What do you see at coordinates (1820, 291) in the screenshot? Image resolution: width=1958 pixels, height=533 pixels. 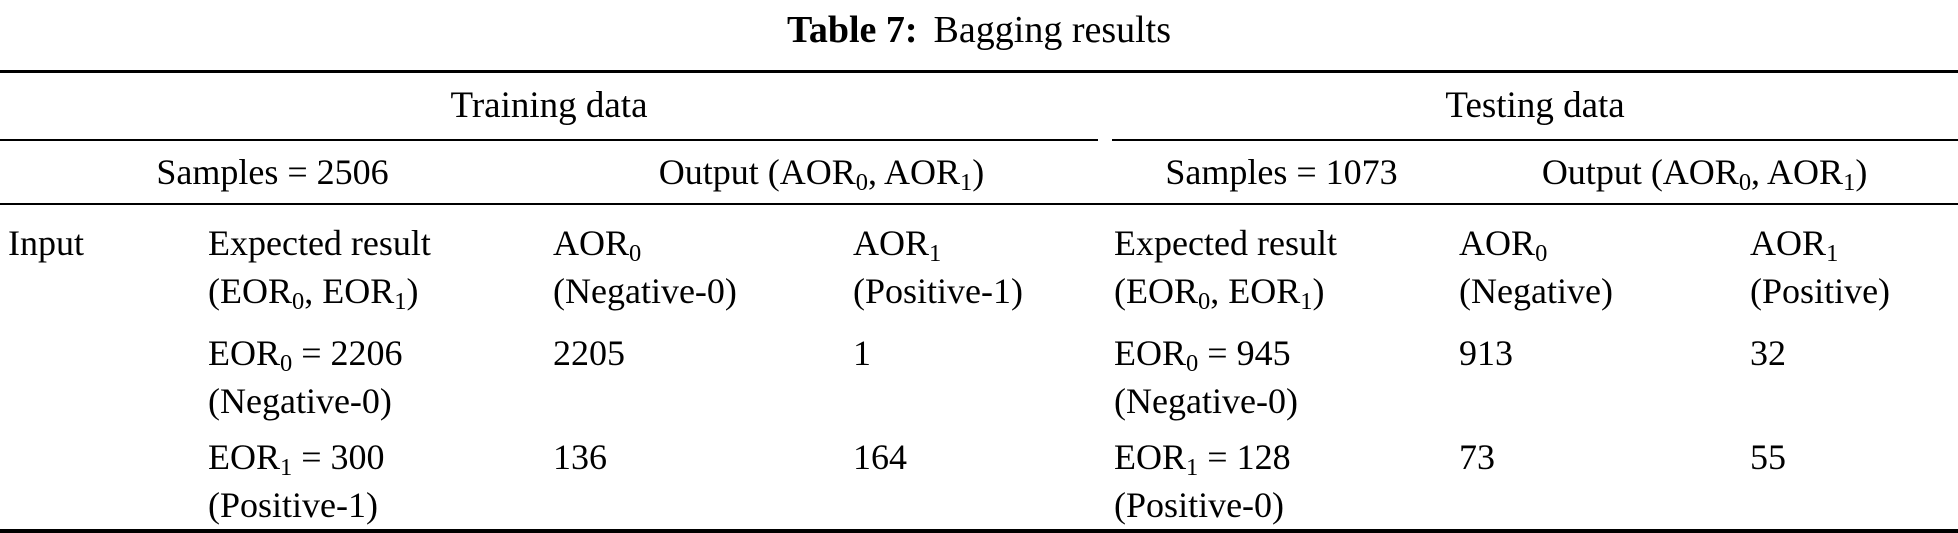 I see `text-segment: (Positive)` at bounding box center [1820, 291].